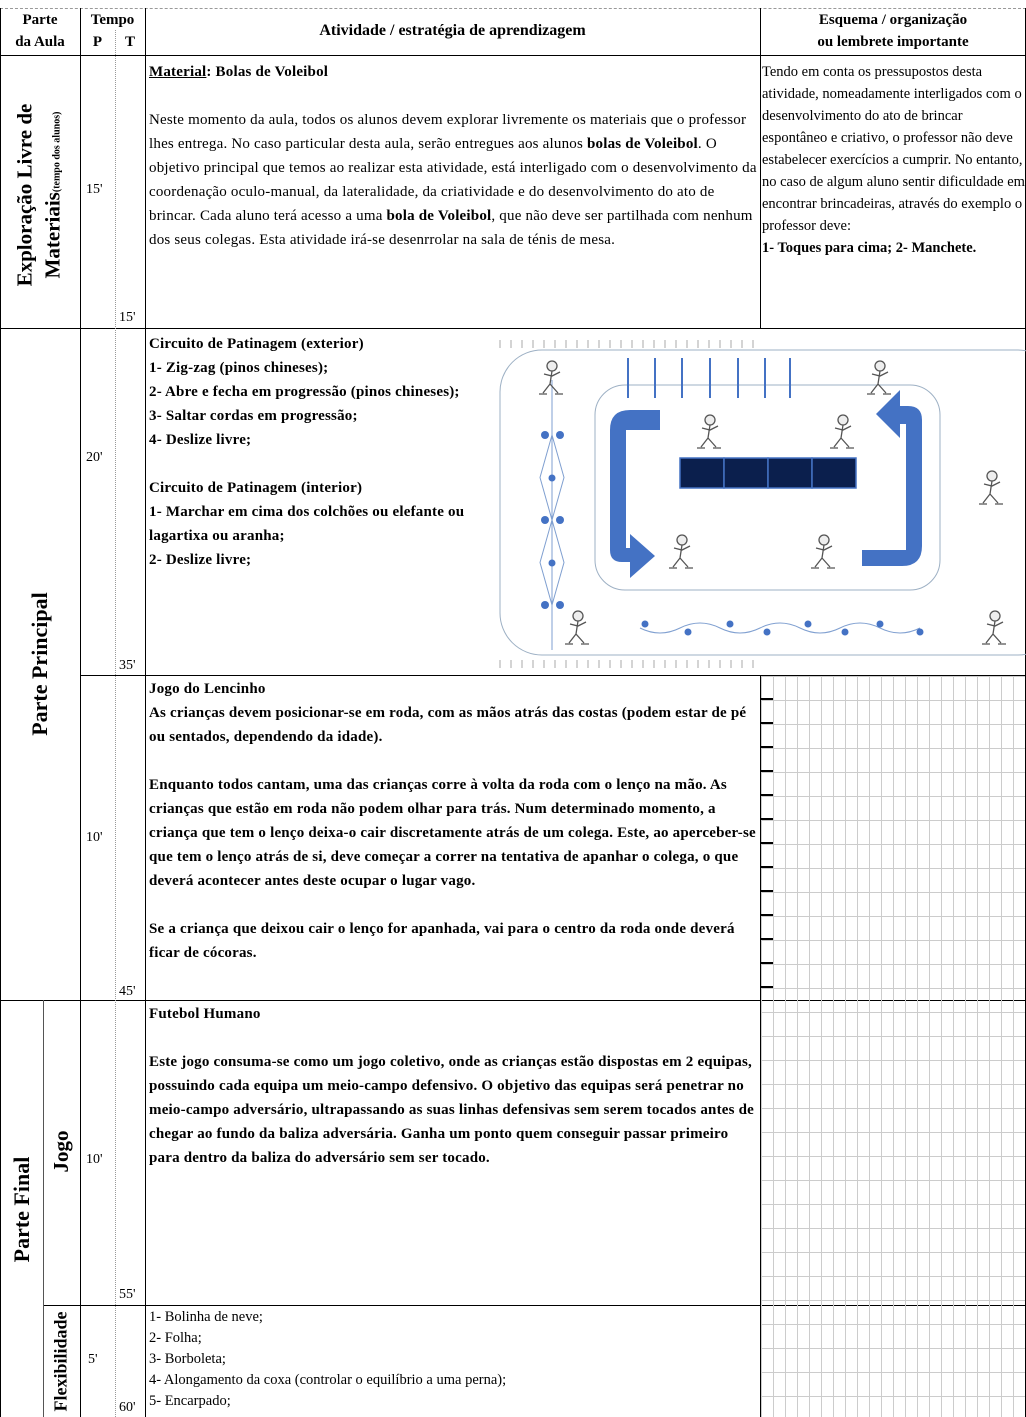 Image resolution: width=1026 pixels, height=1417 pixels. What do you see at coordinates (40, 31) in the screenshot?
I see `header-parte: Parte da Aula` at bounding box center [40, 31].